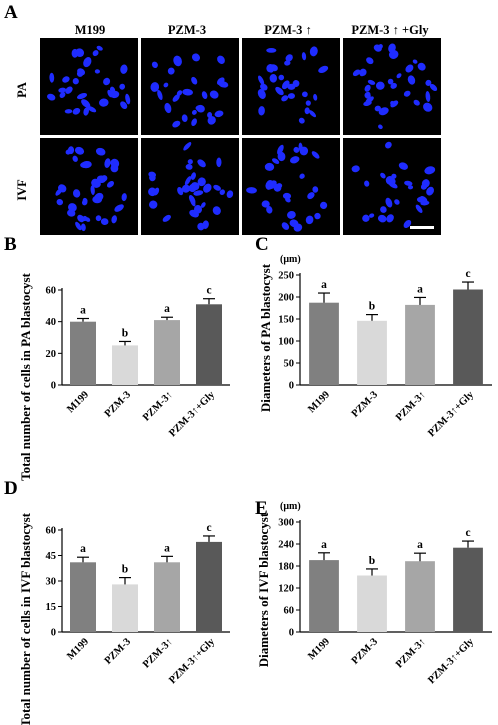 The image size is (498, 725). What do you see at coordinates (286, 320) in the screenshot?
I see `y-tick-label: 150` at bounding box center [286, 320].